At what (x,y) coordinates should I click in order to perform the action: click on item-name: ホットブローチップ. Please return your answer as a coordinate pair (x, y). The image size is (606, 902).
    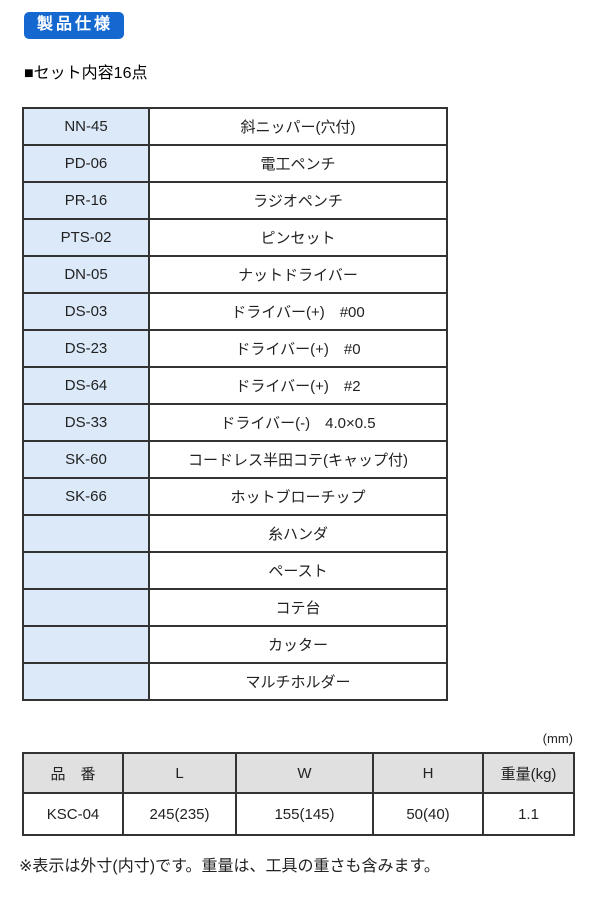
    Looking at the image, I should click on (298, 496).